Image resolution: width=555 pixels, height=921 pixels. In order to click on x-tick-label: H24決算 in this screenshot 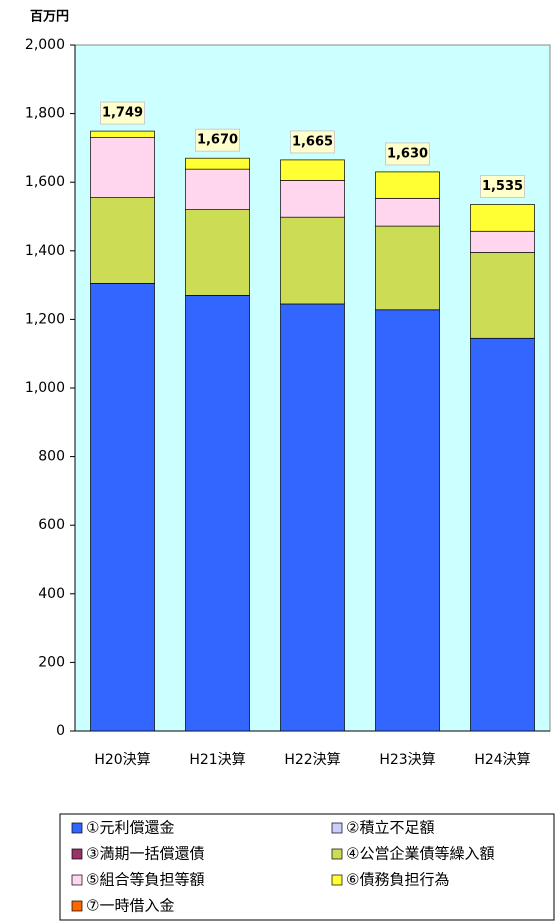, I will do `click(502, 760)`.